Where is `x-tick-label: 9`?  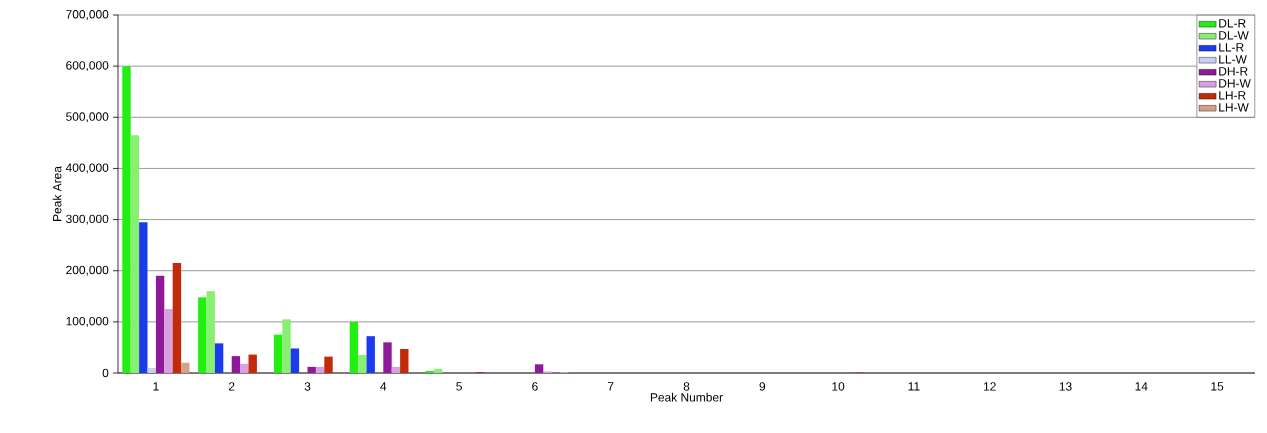
x-tick-label: 9 is located at coordinates (762, 386).